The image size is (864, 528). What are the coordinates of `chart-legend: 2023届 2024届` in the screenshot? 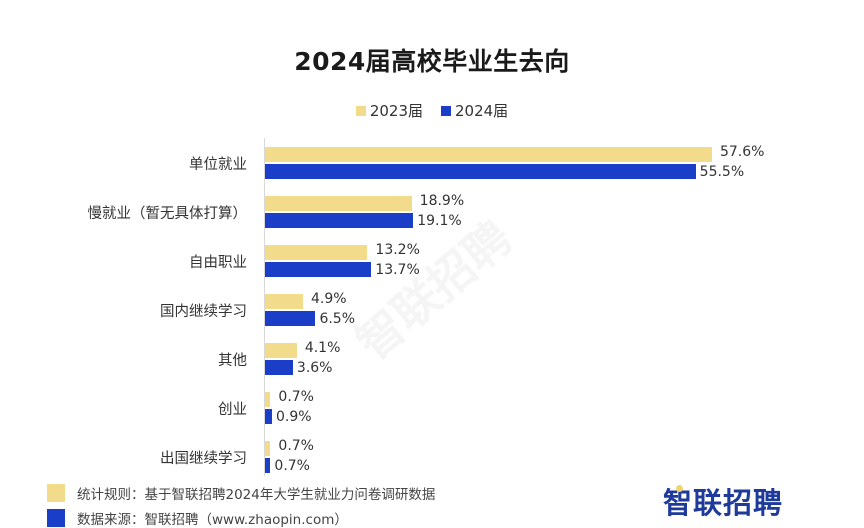 It's located at (432, 110).